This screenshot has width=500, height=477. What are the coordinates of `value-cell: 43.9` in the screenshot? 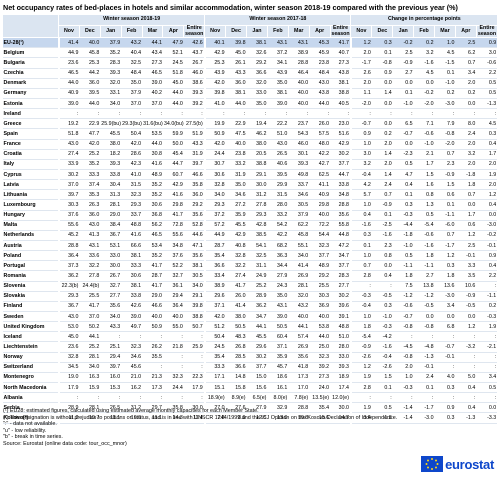 It's located at (214, 73).